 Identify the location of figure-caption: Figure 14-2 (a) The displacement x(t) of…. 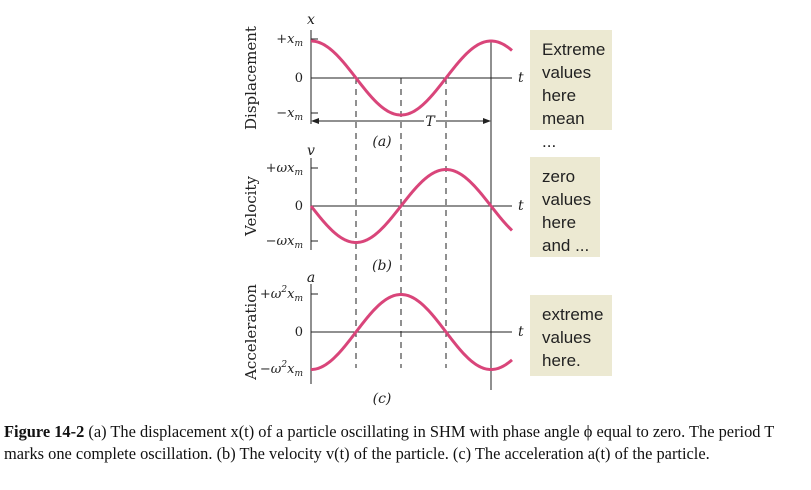
(404, 442).